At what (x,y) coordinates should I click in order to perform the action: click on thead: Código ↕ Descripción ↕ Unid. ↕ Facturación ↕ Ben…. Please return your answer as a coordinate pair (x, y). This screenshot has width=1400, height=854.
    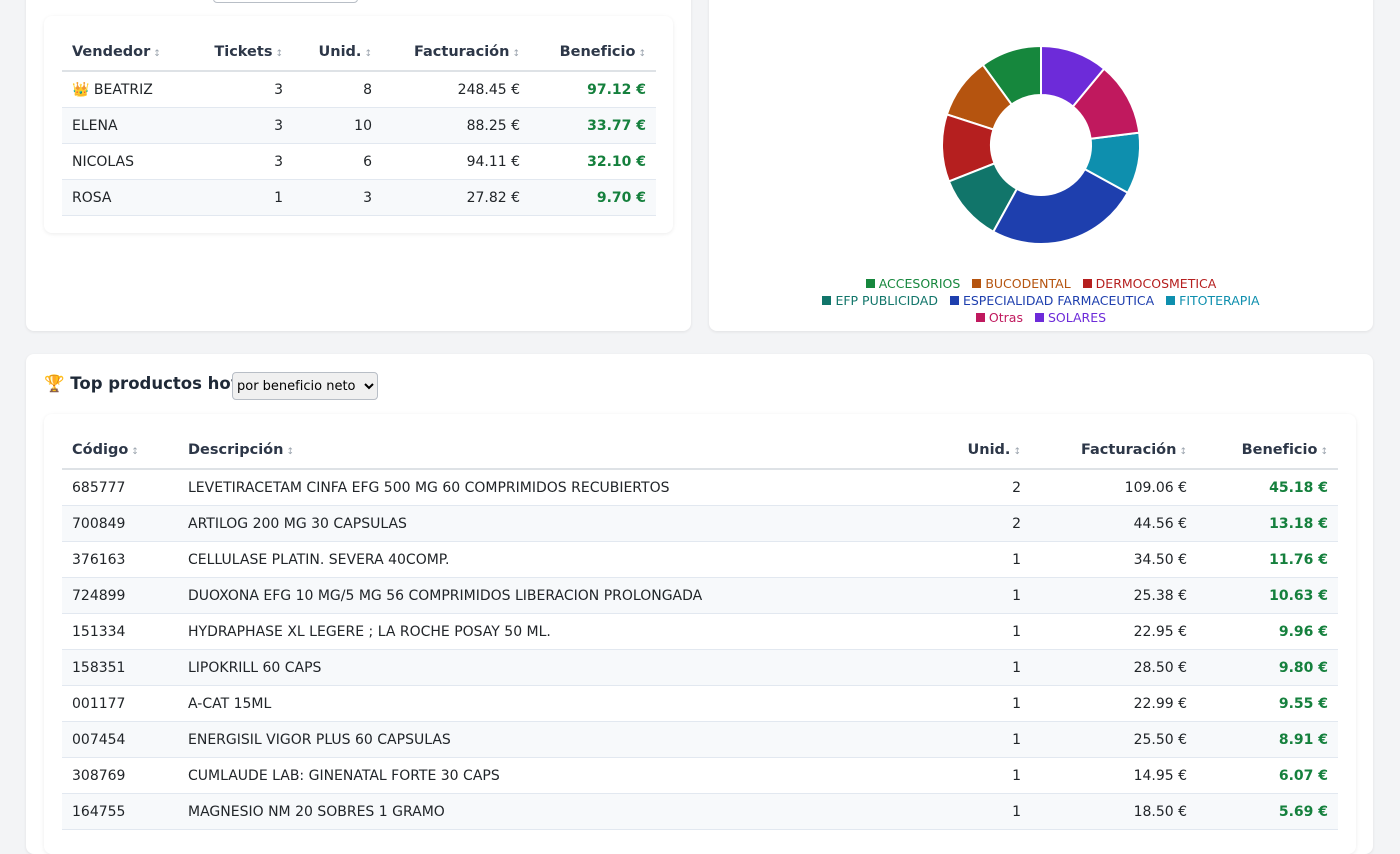
    Looking at the image, I should click on (700, 451).